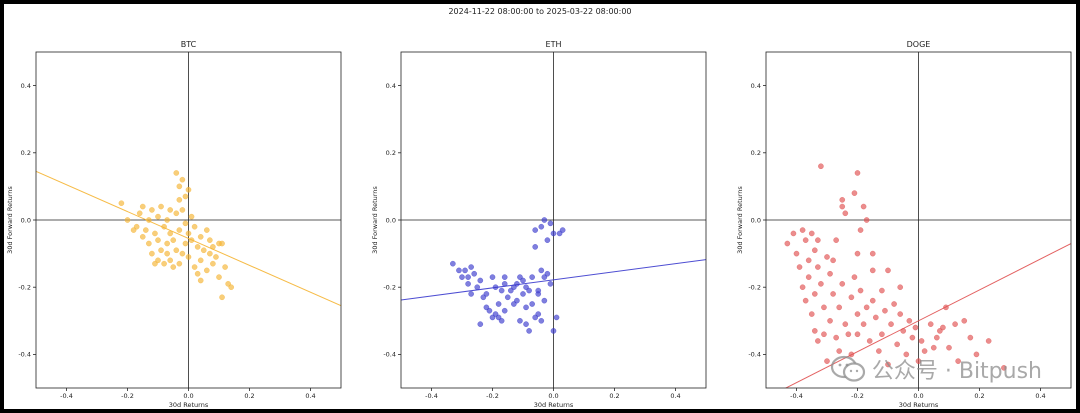 The image size is (1080, 413). What do you see at coordinates (895, 267) in the screenshot?
I see `scatter-points` at bounding box center [895, 267].